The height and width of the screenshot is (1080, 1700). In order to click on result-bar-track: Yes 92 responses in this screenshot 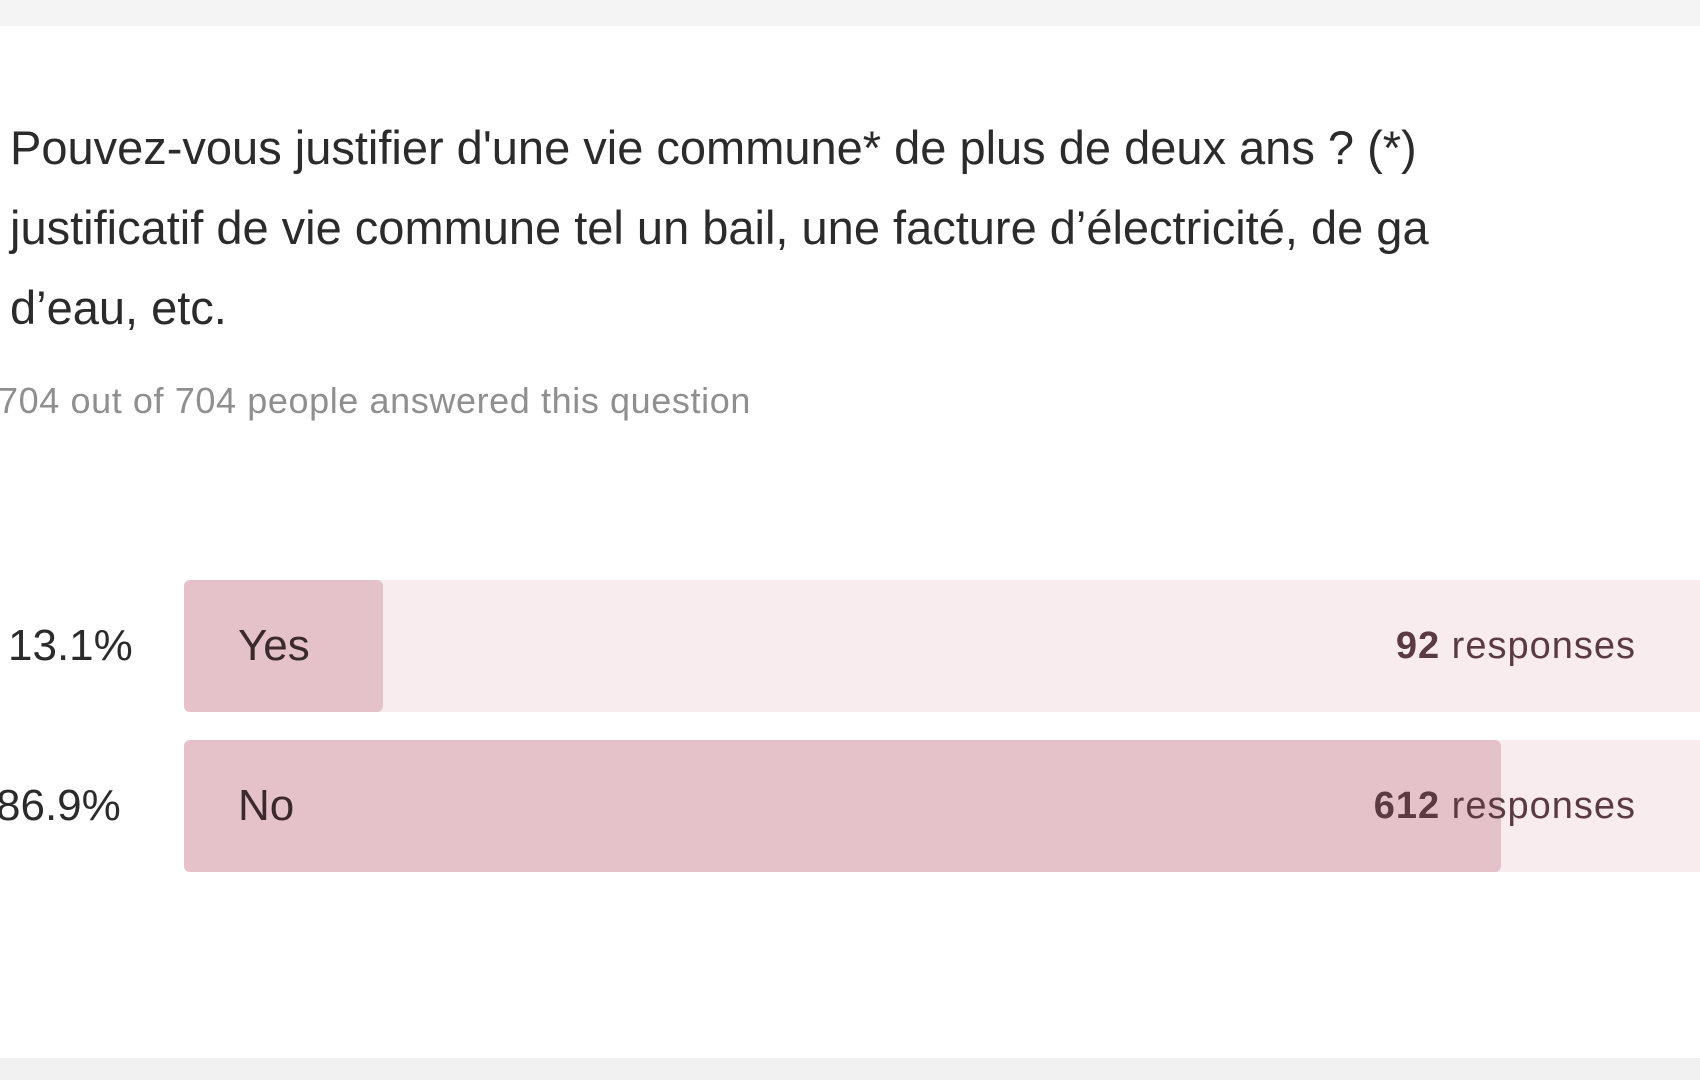, I will do `click(942, 646)`.